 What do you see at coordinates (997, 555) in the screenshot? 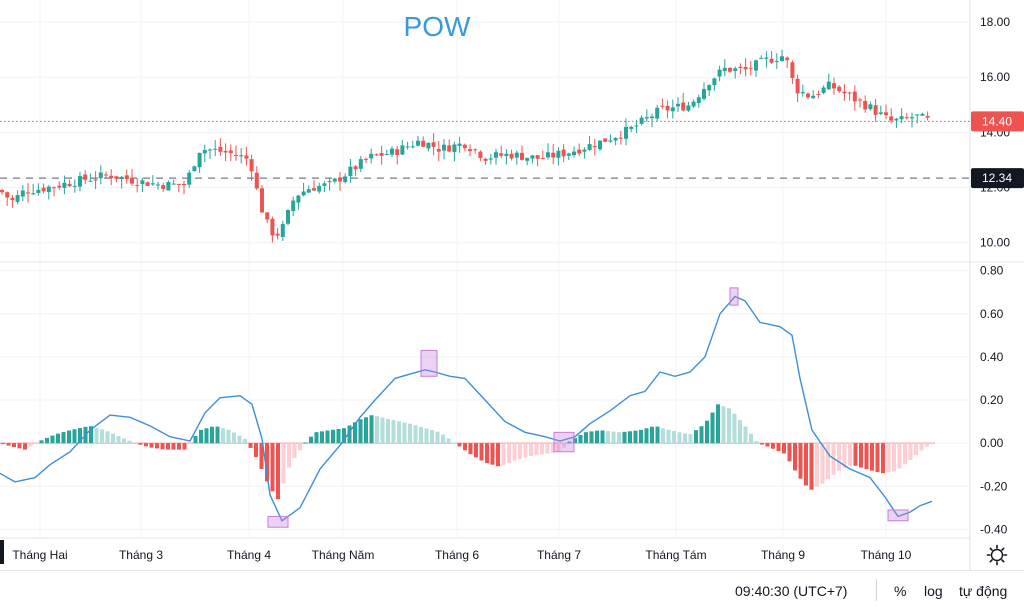
I see `settings-gear-icon` at bounding box center [997, 555].